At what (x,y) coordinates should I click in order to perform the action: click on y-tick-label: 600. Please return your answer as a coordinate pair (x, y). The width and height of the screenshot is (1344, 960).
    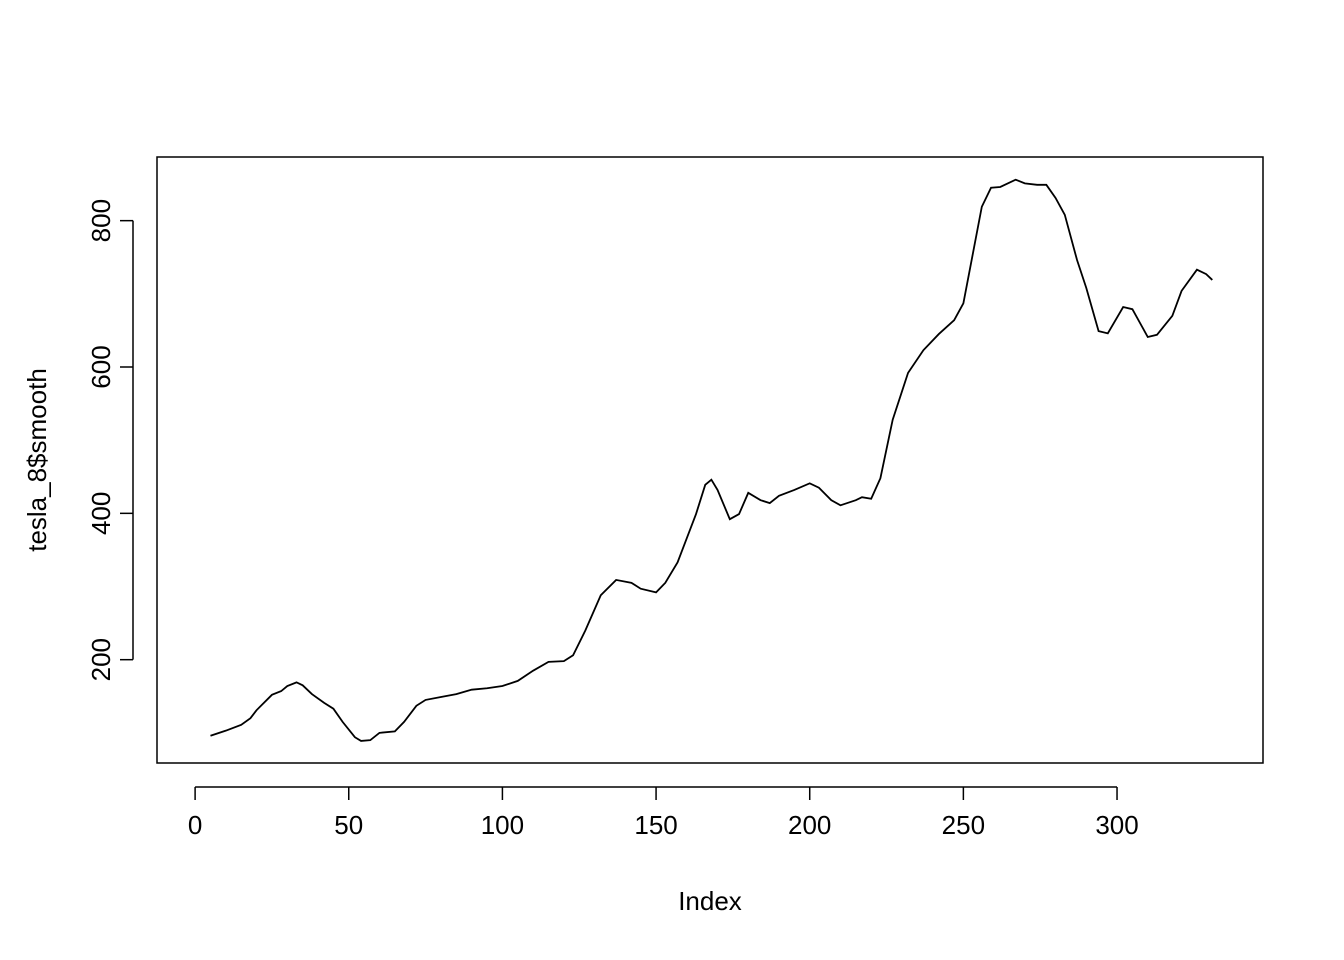
    Looking at the image, I should click on (101, 366).